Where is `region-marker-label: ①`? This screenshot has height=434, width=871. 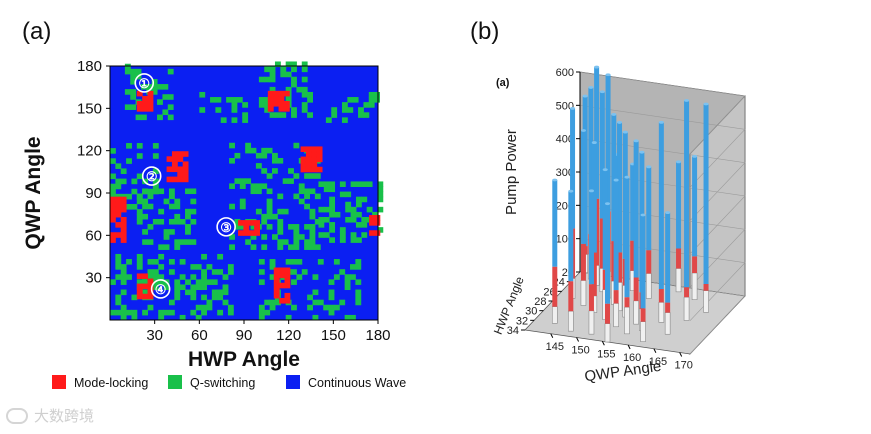
region-marker-label: ① is located at coordinates (144, 83).